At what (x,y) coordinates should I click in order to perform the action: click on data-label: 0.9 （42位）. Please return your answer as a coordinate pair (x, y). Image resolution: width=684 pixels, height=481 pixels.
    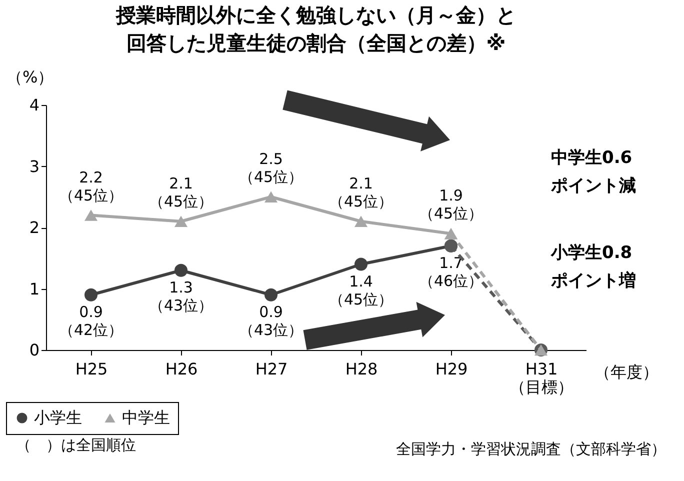
    Looking at the image, I should click on (91, 320).